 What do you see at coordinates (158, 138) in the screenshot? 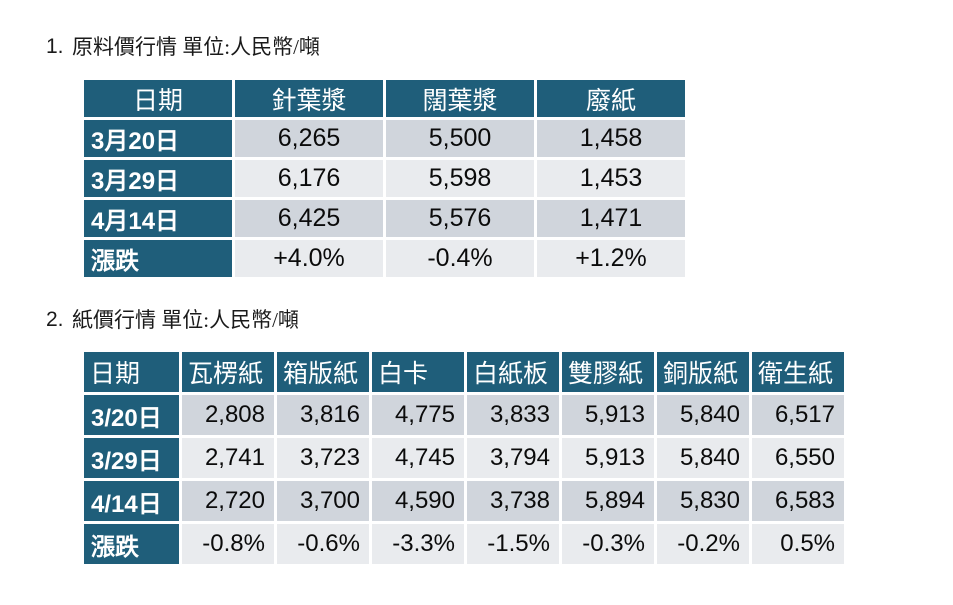
I see `date-cell: 3月20日` at bounding box center [158, 138].